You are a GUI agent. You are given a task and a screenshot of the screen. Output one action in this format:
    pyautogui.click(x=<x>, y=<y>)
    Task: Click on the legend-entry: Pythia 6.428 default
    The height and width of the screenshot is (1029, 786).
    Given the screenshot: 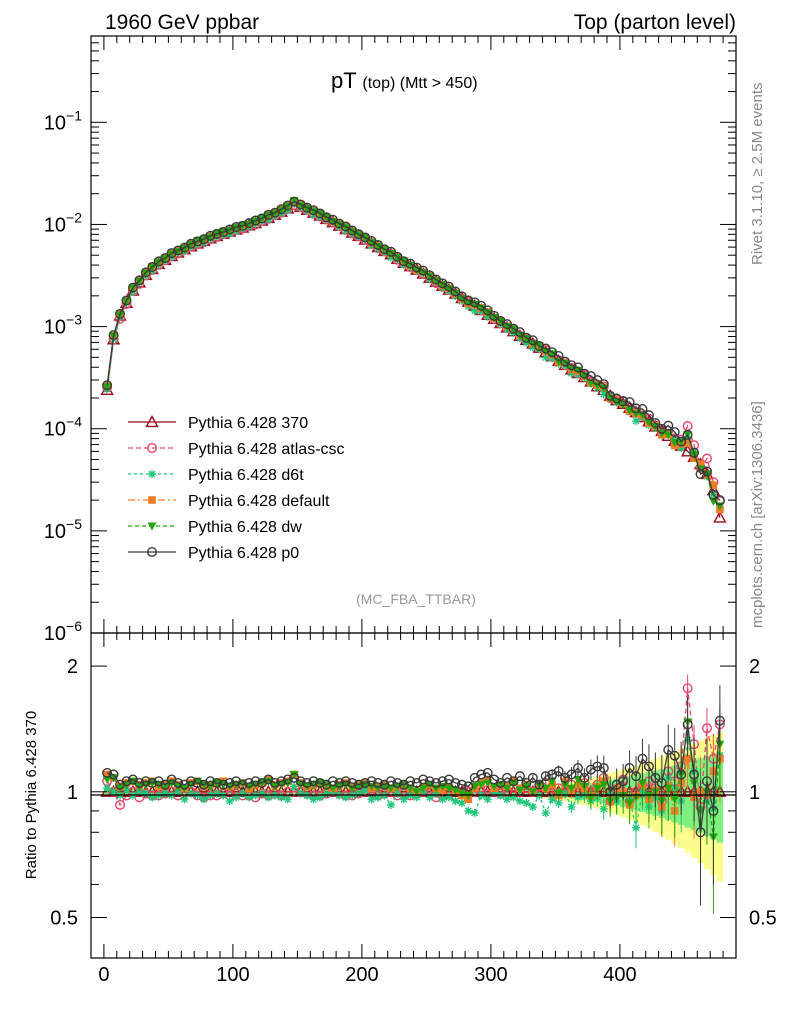 What is the action you would take?
    pyautogui.click(x=229, y=501)
    